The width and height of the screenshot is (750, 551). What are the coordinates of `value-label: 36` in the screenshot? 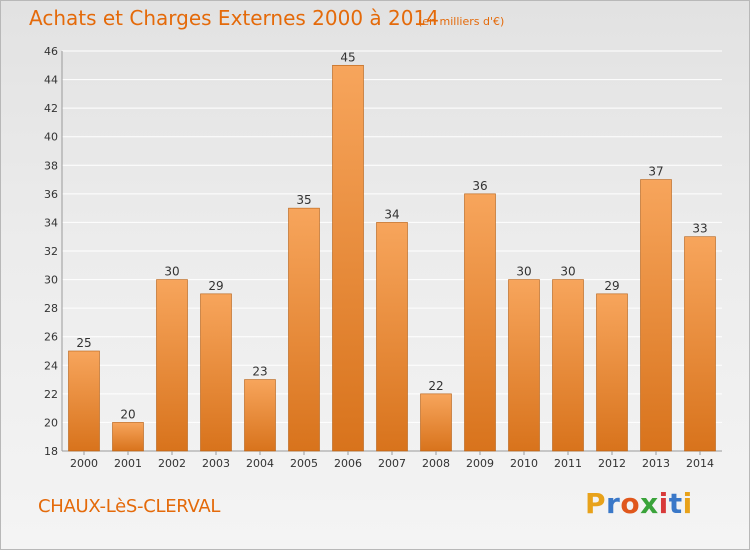 It's located at (479, 186).